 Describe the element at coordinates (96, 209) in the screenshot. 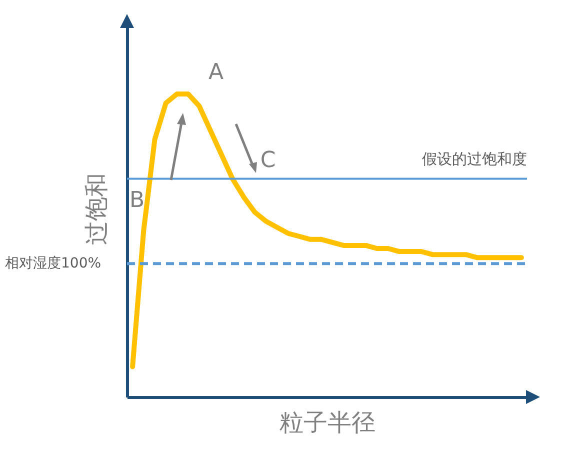

I see `y-axis-title: 过饱和` at that location.